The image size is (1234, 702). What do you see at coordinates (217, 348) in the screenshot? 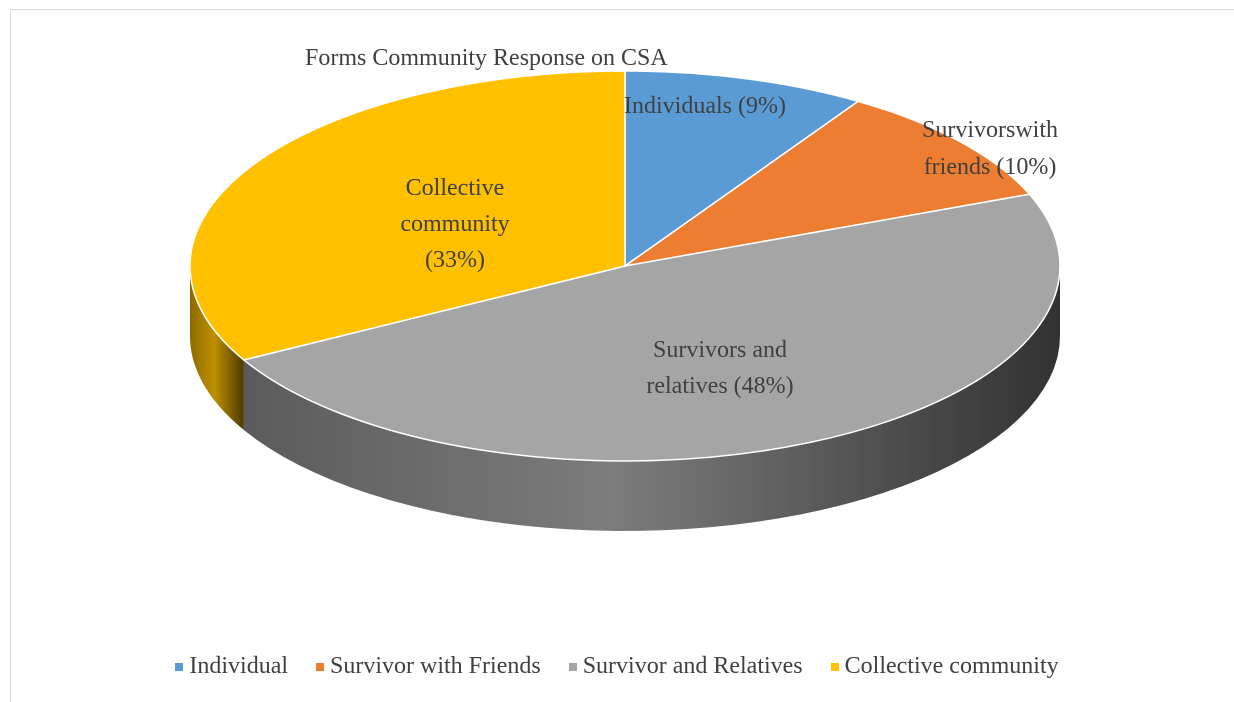
I see `pie-side-collective-community` at bounding box center [217, 348].